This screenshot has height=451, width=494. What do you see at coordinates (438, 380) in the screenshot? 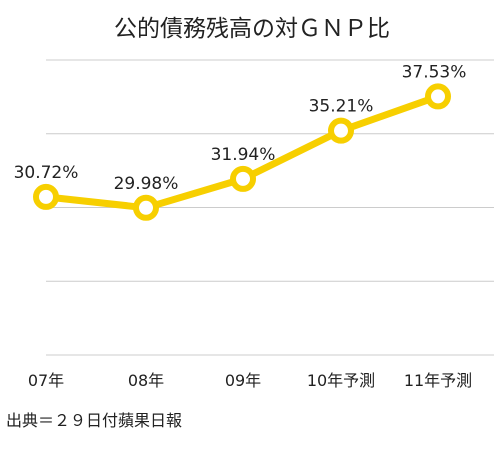
I see `x-tick-label: 11年予測` at bounding box center [438, 380].